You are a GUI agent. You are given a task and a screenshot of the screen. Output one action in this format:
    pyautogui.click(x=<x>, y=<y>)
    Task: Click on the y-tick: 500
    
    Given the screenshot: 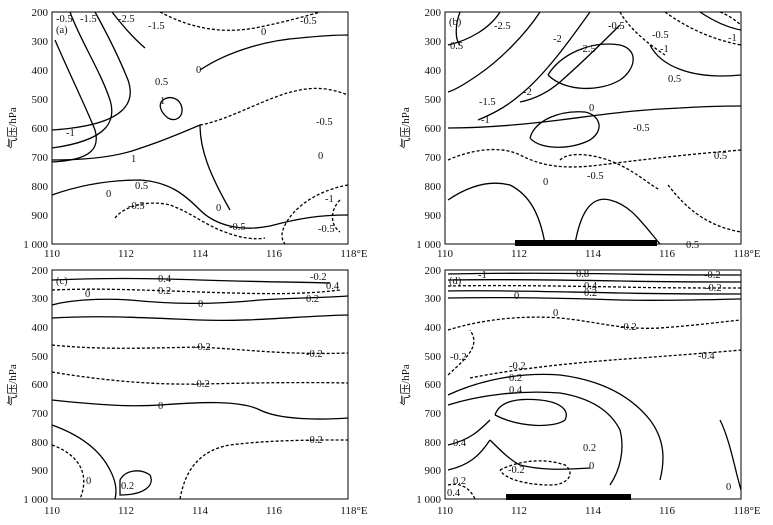 What is the action you would take?
    pyautogui.click(x=40, y=100)
    